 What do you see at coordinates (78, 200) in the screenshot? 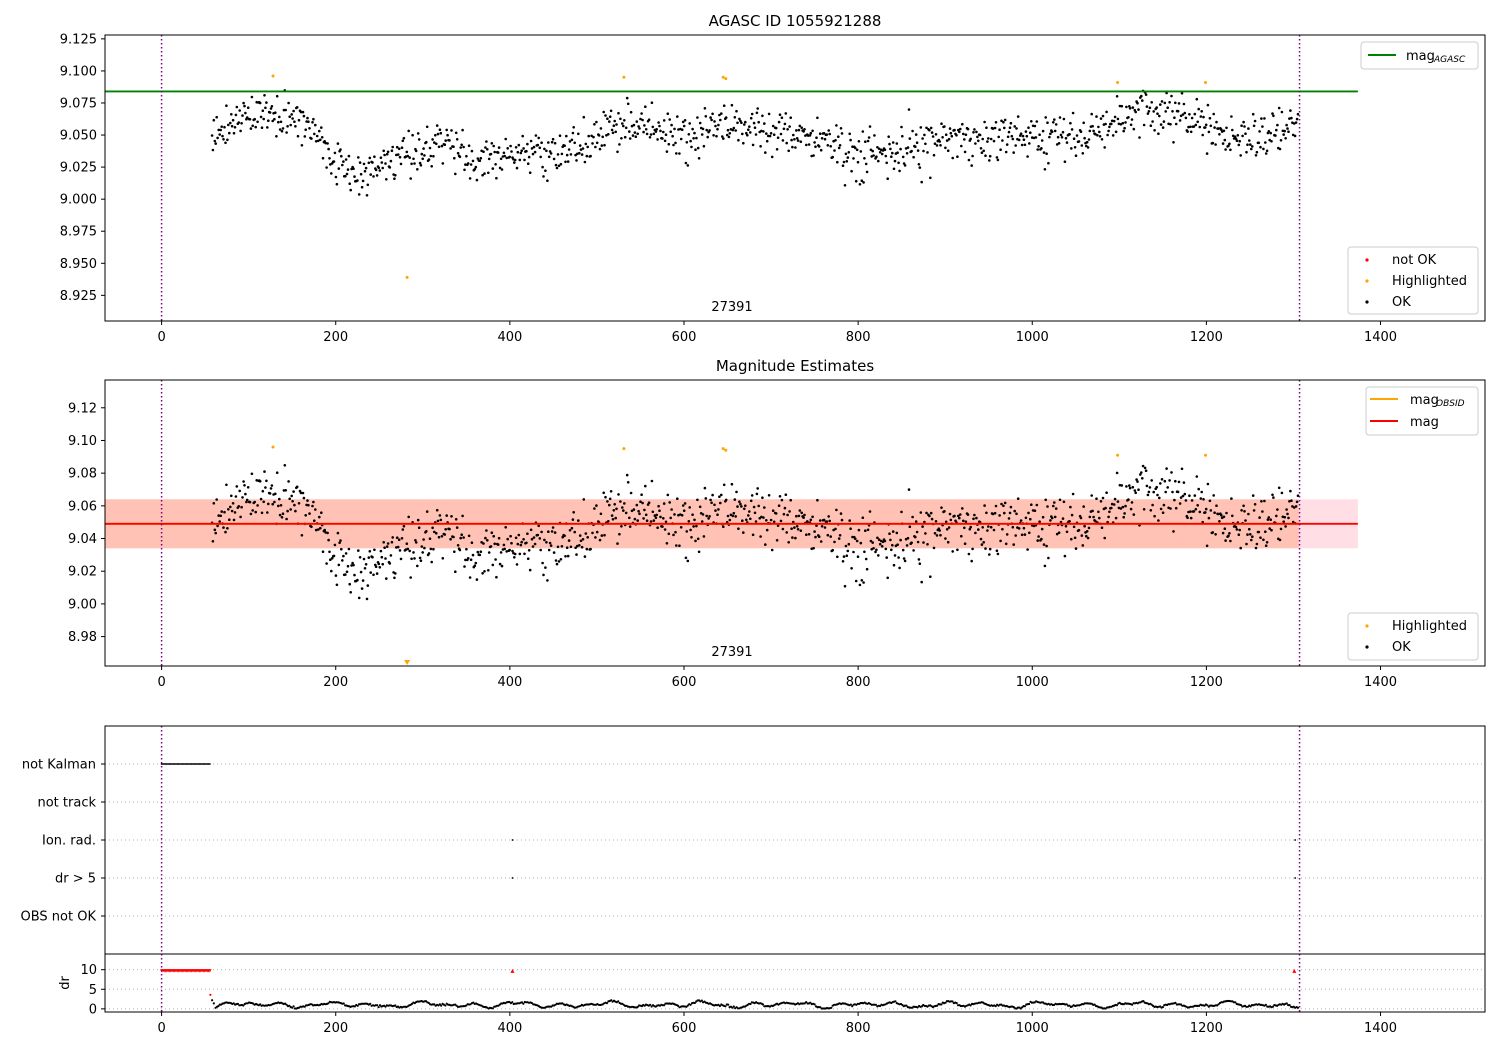
I see `y-tick-label: 9.000` at bounding box center [78, 200].